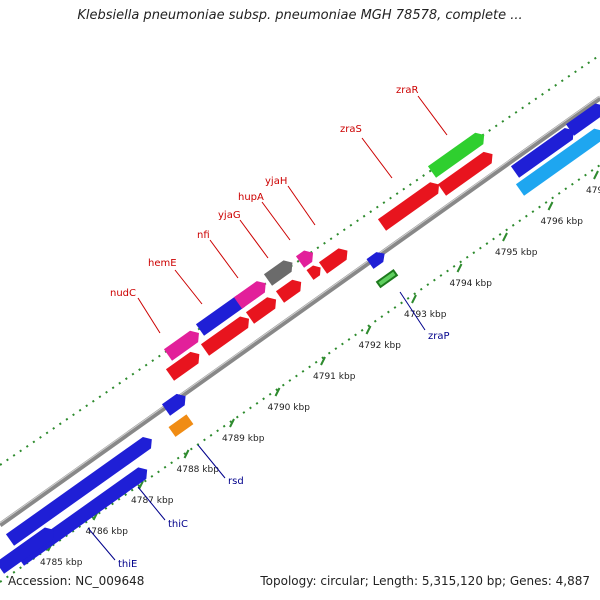  Describe the element at coordinates (198, 470) in the screenshot. I see `tick-label: 4788 kbp` at that location.